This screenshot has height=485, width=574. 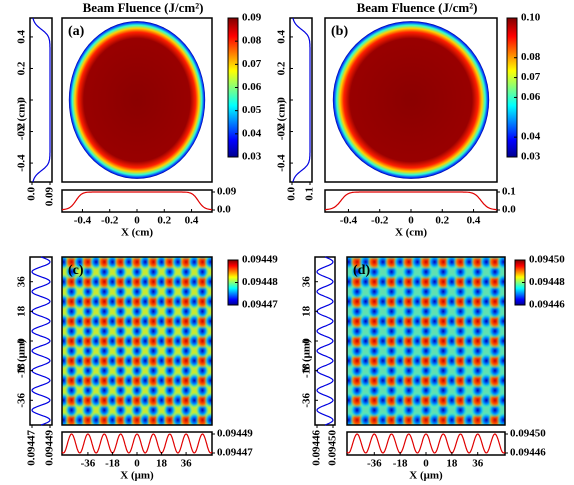 What do you see at coordinates (112, 464) in the screenshot?
I see `x-tick-label: -18` at bounding box center [112, 464].